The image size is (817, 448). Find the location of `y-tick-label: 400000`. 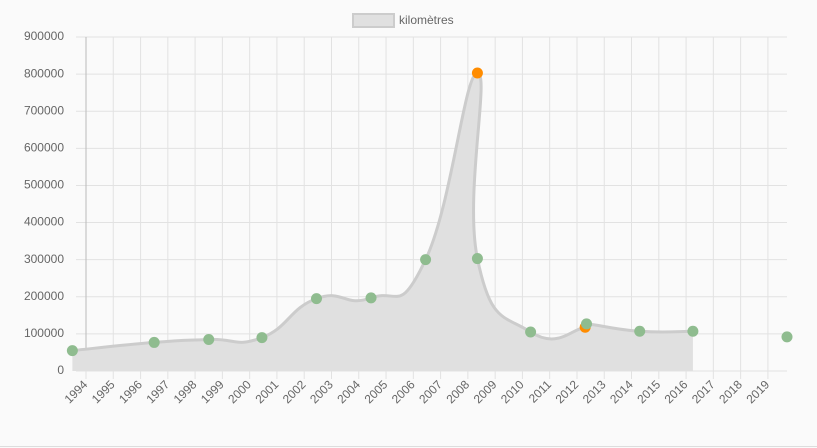

y-tick-label: 400000 is located at coordinates (44, 222).